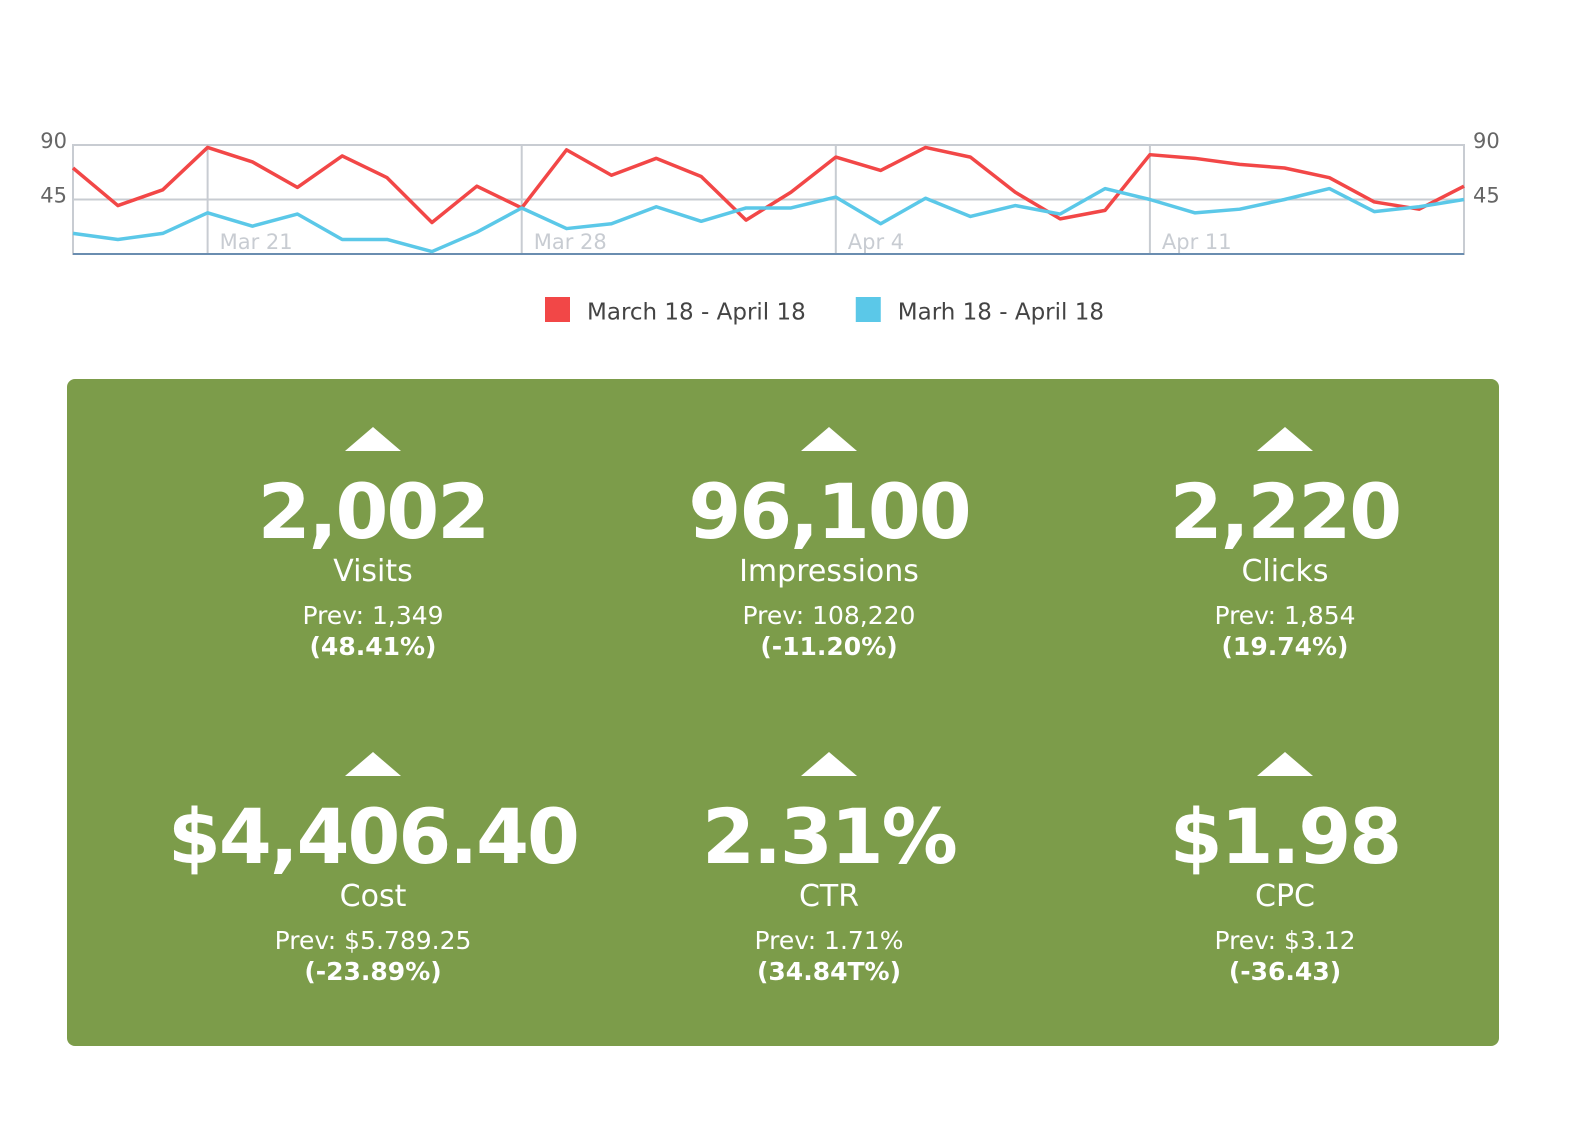  Describe the element at coordinates (373, 615) in the screenshot. I see `kpi-prev: Prev: 1,349` at that location.